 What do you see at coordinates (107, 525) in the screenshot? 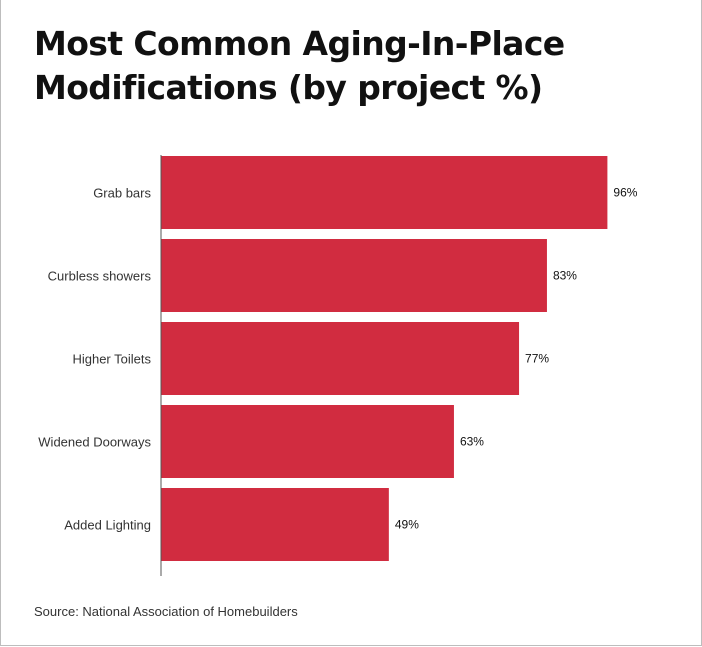
I see `category-label: Added Lighting` at bounding box center [107, 525].